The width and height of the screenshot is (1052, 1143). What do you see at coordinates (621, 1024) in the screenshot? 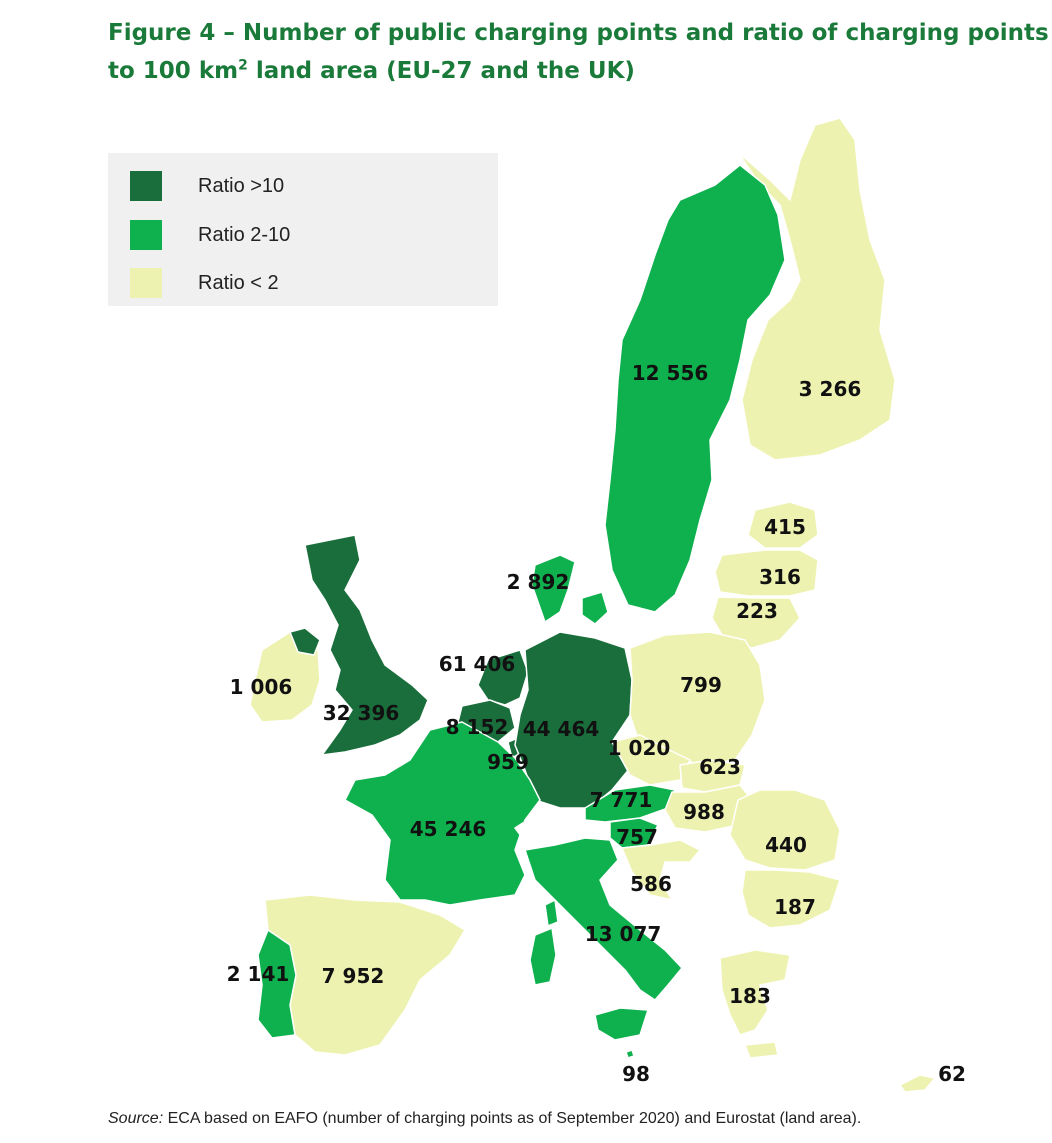
I see `region-sicily` at bounding box center [621, 1024].